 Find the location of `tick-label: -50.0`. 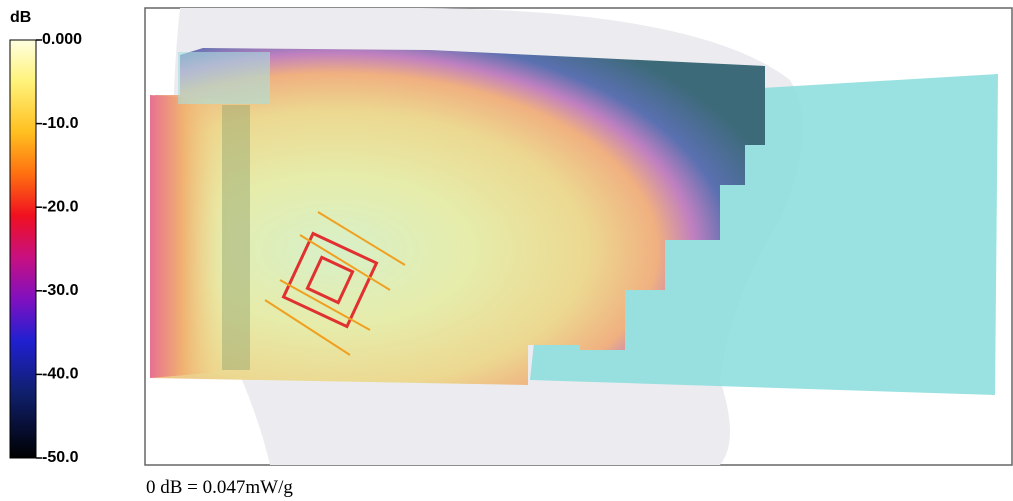

tick-label: -50.0 is located at coordinates (60, 457).